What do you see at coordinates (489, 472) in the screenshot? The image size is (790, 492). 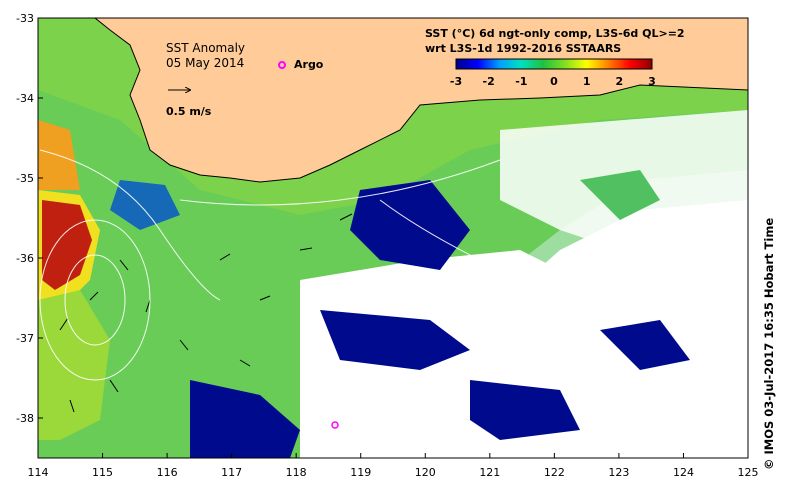 I see `x-tick-label: 121` at bounding box center [489, 472].